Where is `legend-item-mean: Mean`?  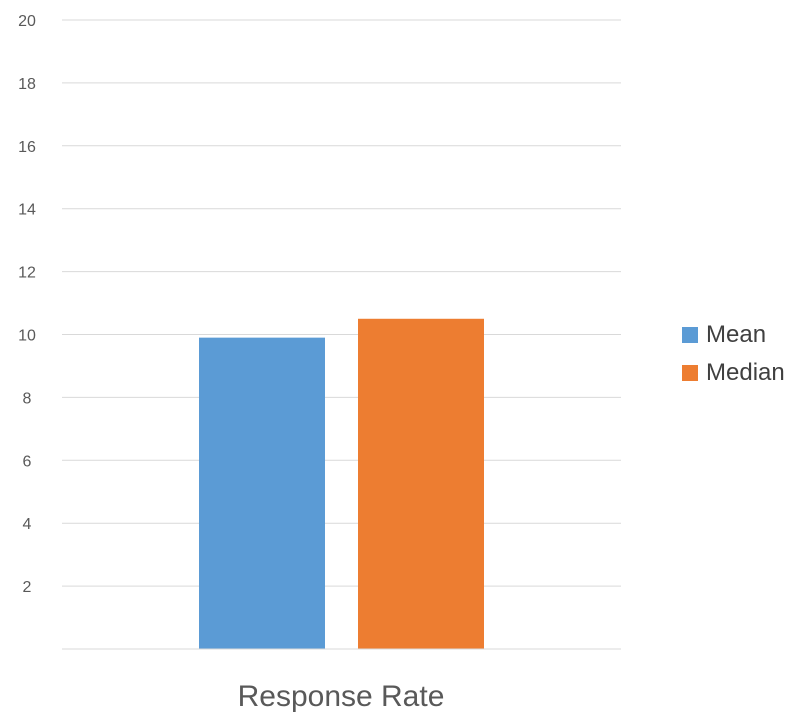 legend-item-mean: Mean is located at coordinates (733, 335).